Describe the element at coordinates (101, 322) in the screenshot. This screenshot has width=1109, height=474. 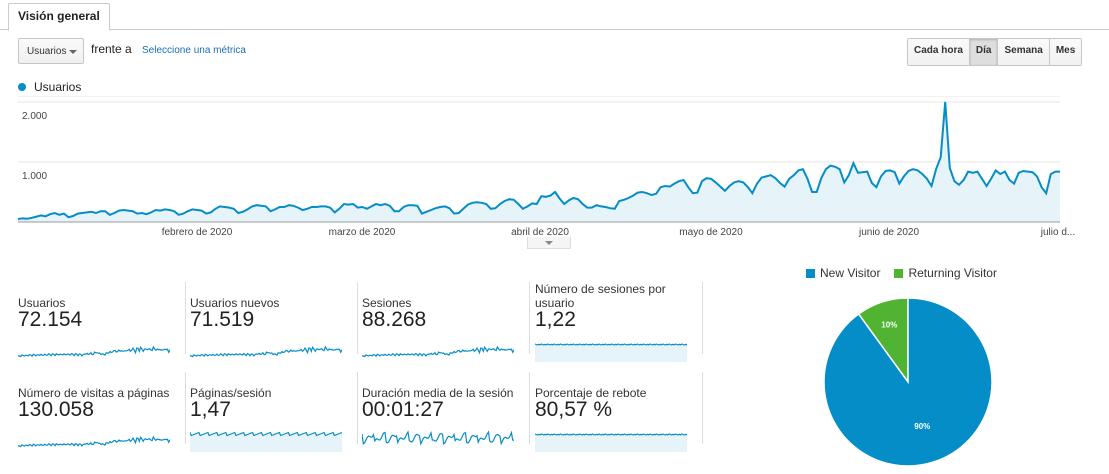
I see `metric-tile: Usuarios 72.154` at that location.